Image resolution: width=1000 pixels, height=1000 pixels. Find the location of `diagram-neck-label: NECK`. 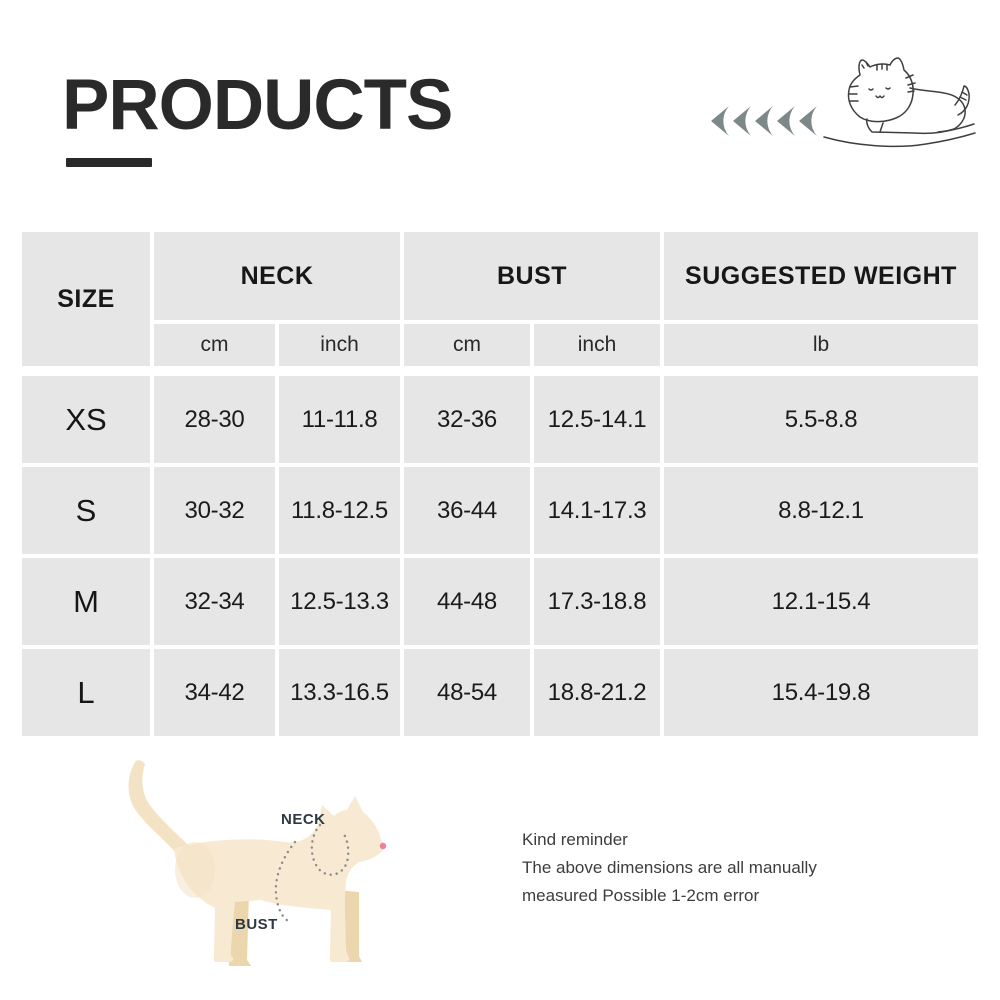

diagram-neck-label: NECK is located at coordinates (303, 819).